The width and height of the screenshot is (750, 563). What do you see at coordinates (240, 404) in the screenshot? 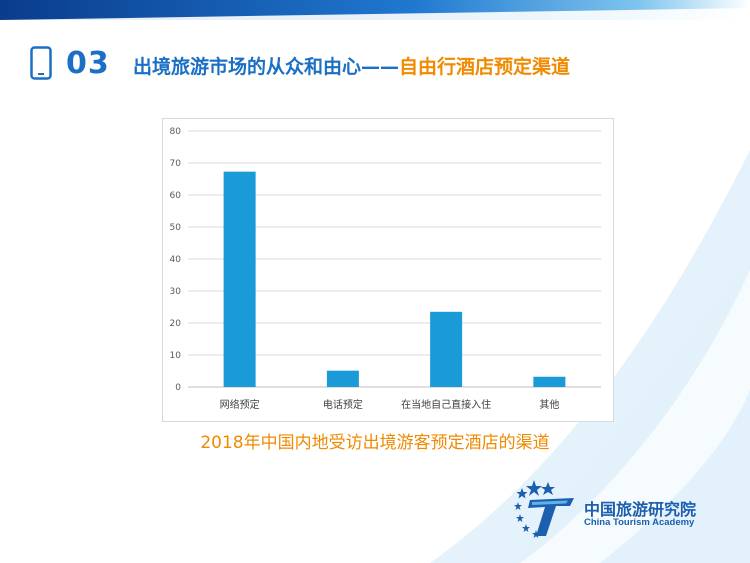
I see `x-category-label: 网络预定` at bounding box center [240, 404].